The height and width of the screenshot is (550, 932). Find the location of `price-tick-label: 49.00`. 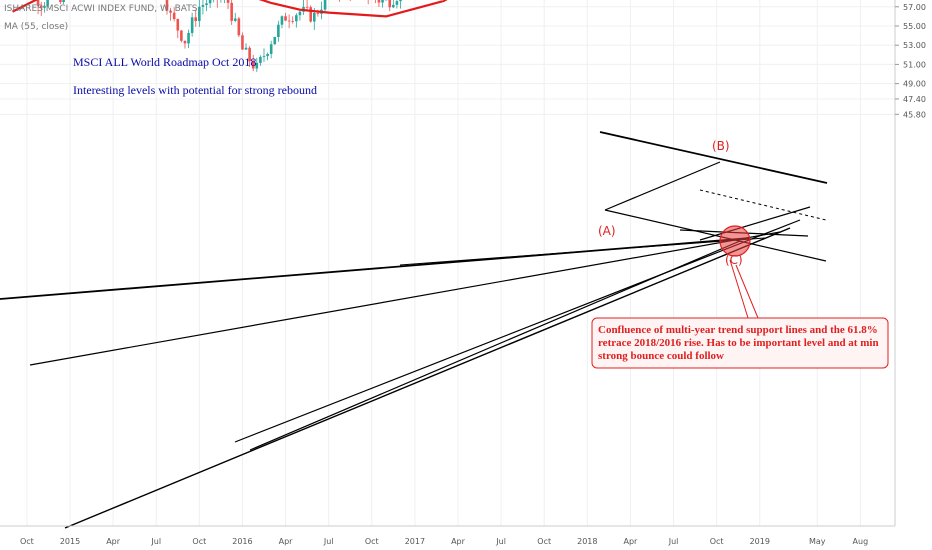

price-tick-label: 49.00 is located at coordinates (914, 84).